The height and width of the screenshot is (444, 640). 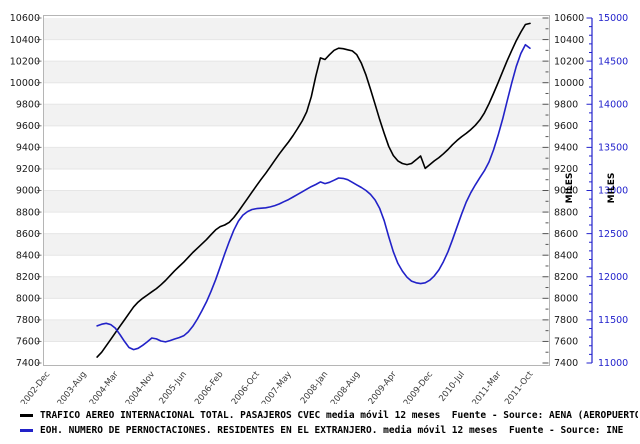 I want to click on left-axis-tick-label: 8200, so click(x=28, y=277).